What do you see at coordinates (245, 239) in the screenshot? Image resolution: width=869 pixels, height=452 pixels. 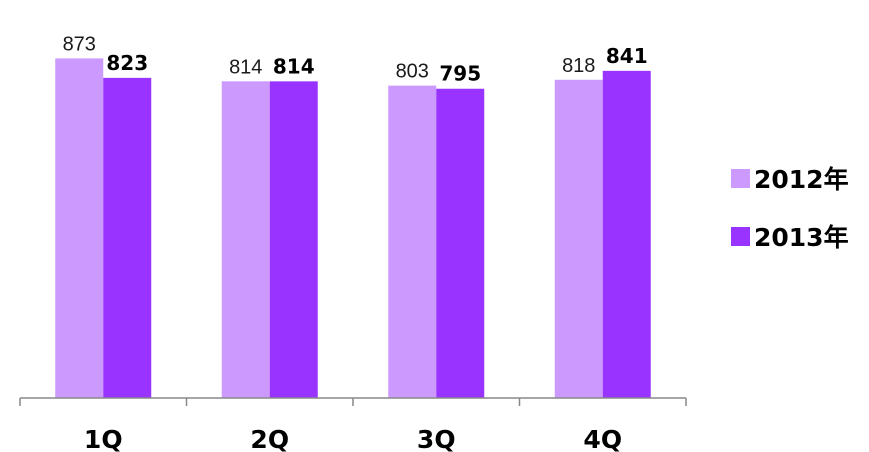 I see `bar-2Q-2012年` at bounding box center [245, 239].